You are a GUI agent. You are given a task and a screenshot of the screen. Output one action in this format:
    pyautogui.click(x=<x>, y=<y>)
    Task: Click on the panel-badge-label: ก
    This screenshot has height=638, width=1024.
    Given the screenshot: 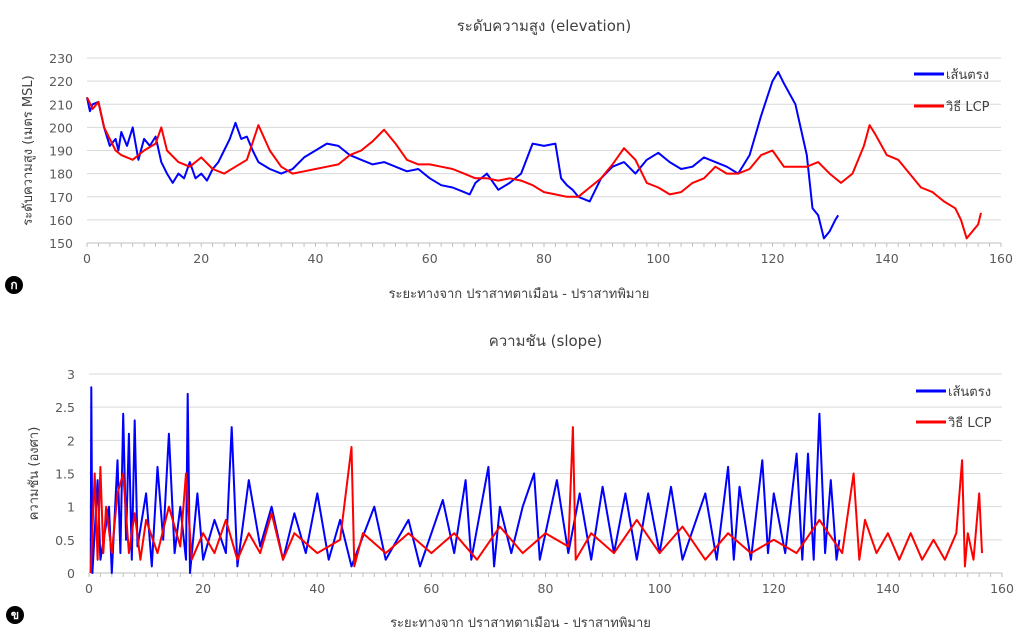 What is the action you would take?
    pyautogui.click(x=13, y=285)
    